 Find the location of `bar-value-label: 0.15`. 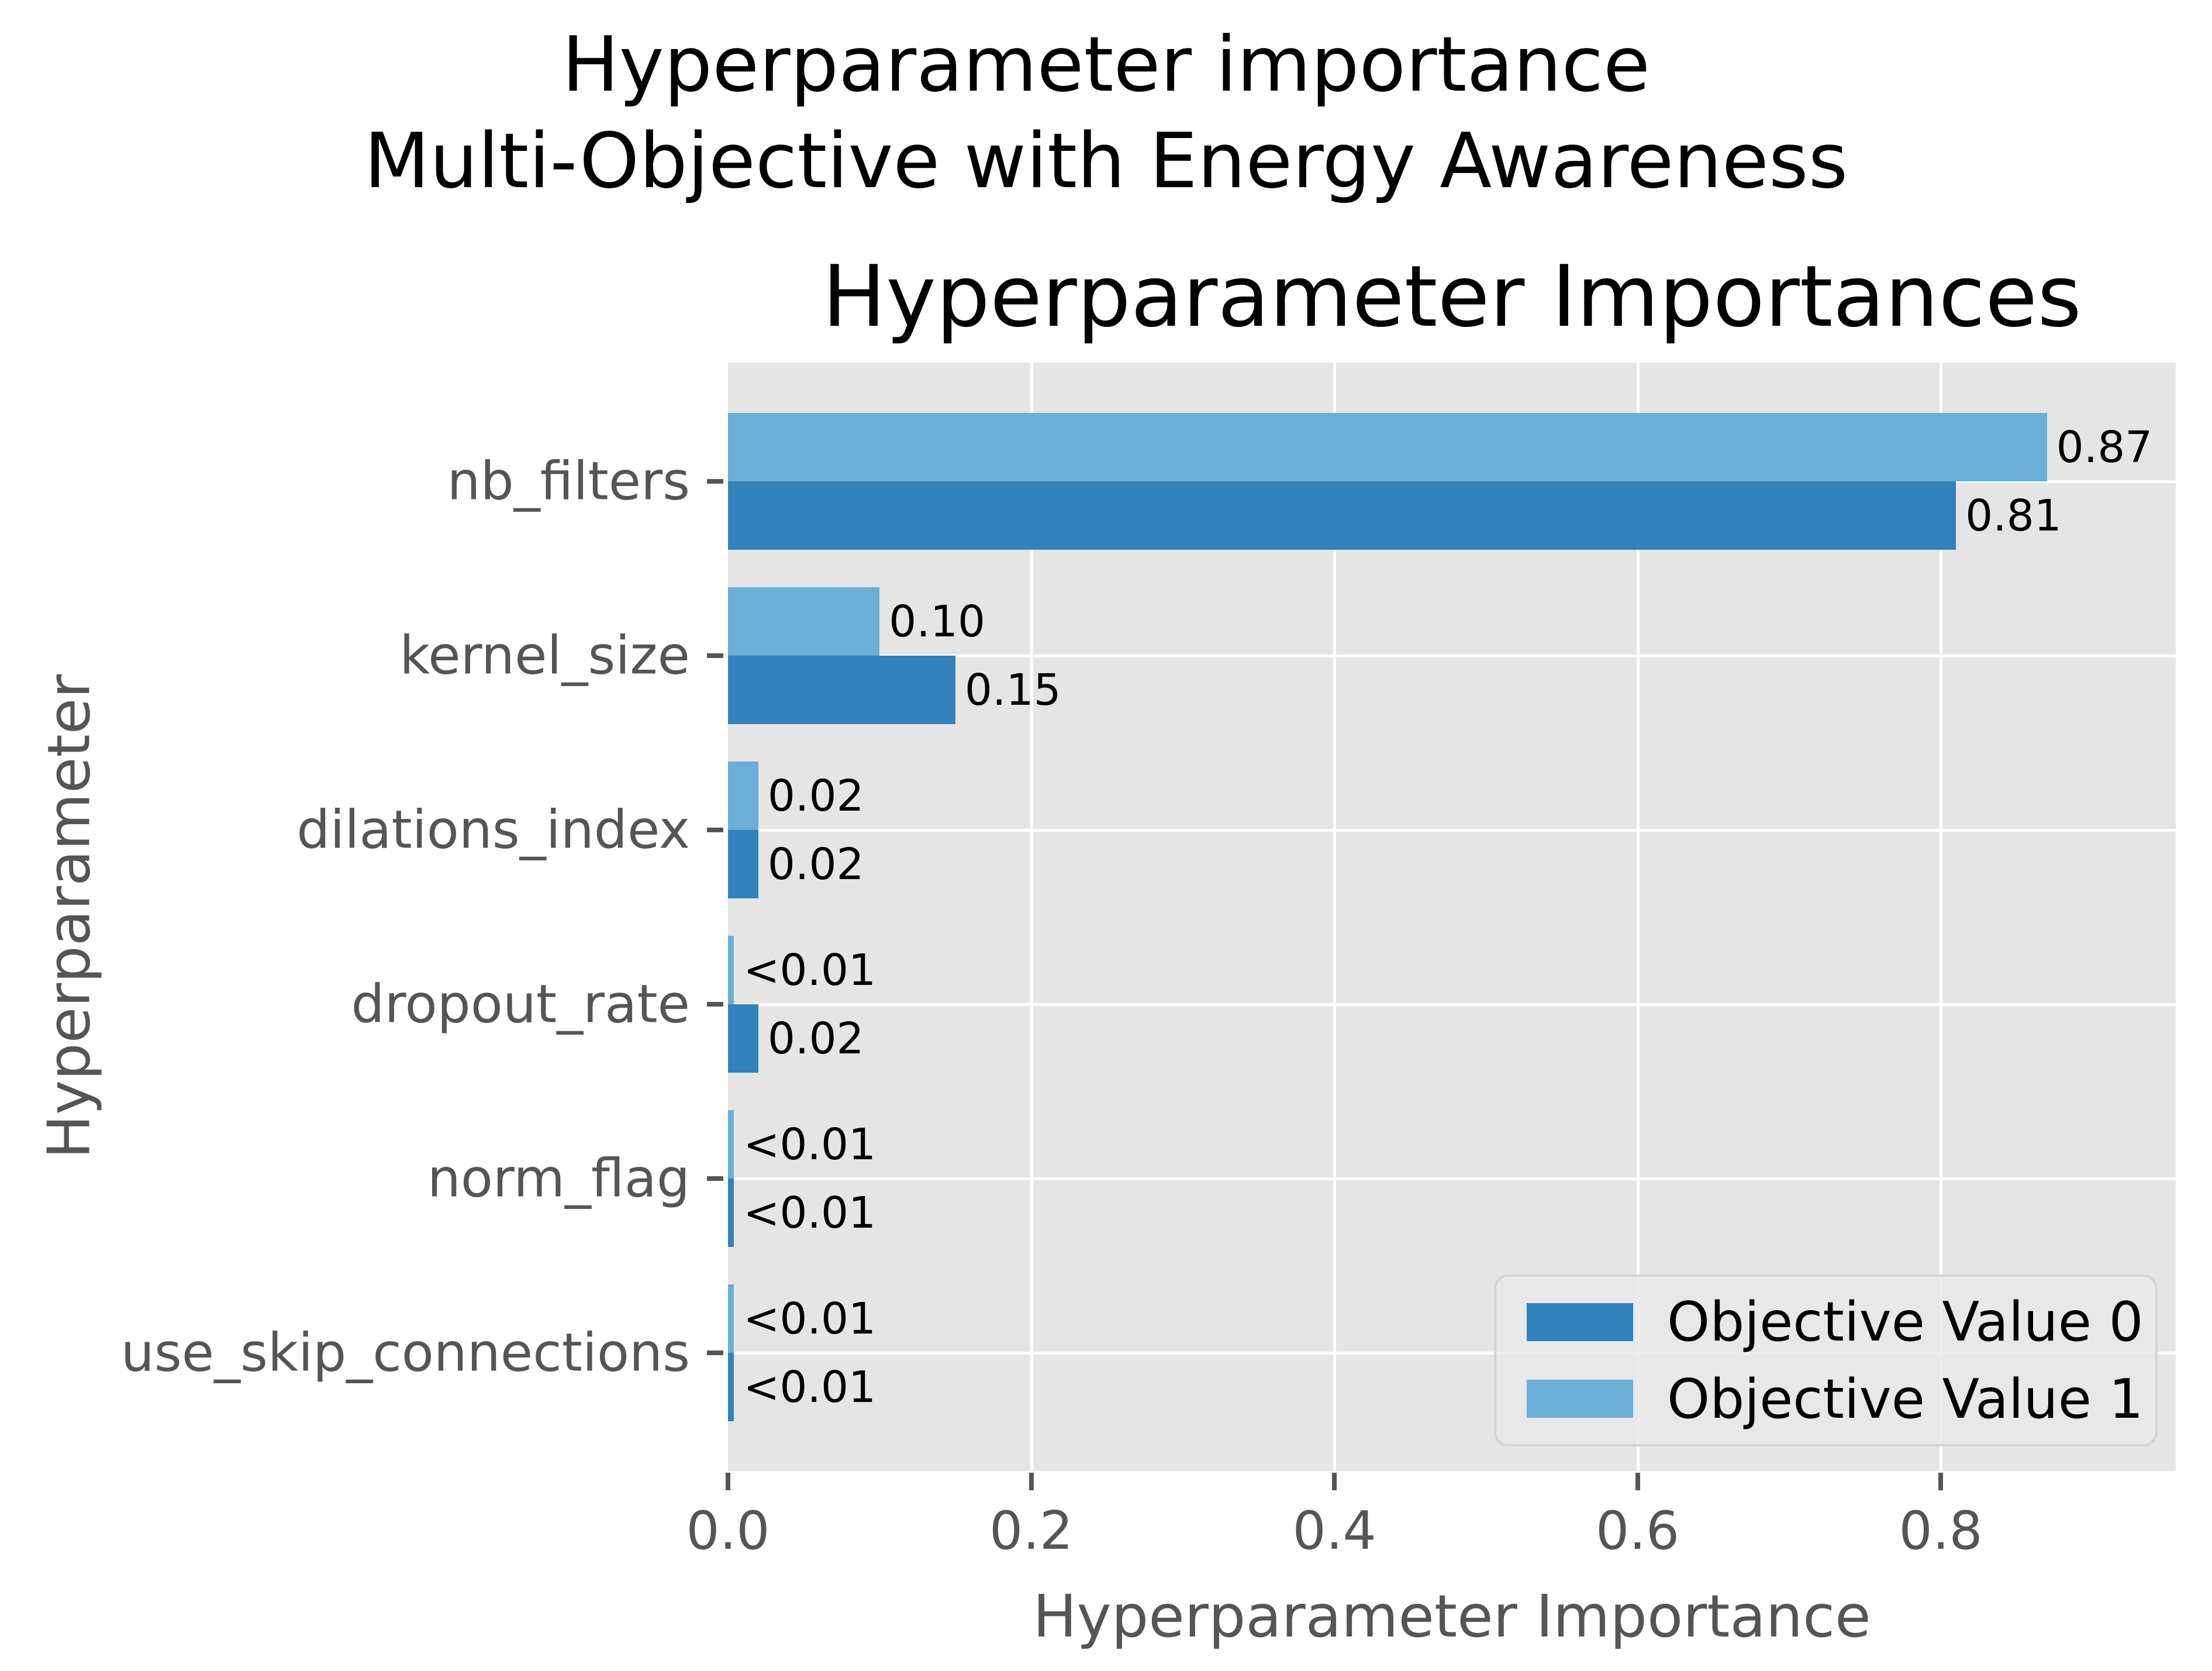

bar-value-label: 0.15 is located at coordinates (1013, 689).